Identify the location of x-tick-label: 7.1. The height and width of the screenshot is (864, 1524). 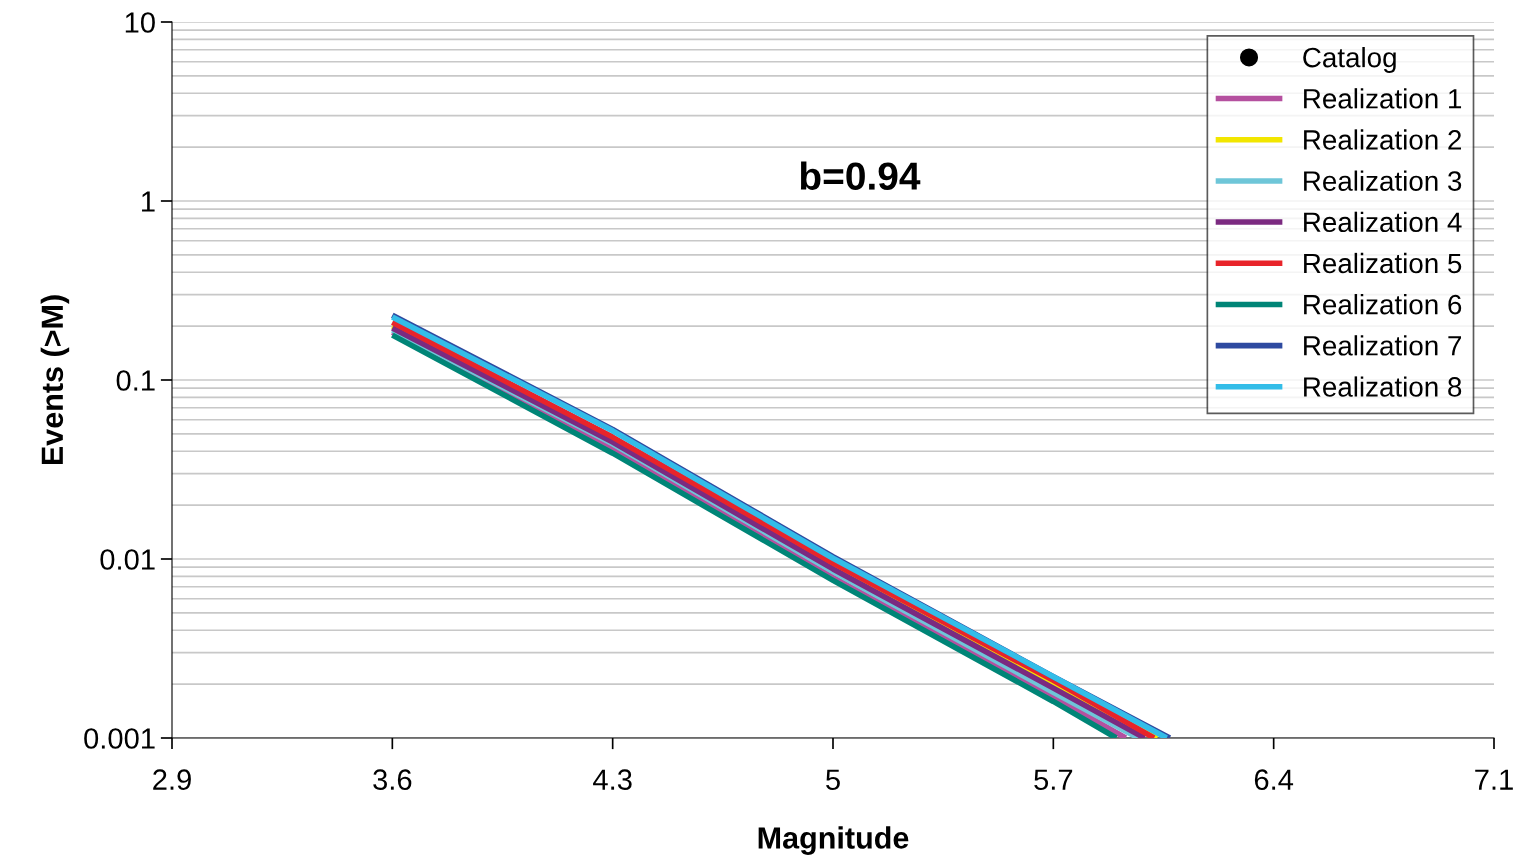
(1494, 779).